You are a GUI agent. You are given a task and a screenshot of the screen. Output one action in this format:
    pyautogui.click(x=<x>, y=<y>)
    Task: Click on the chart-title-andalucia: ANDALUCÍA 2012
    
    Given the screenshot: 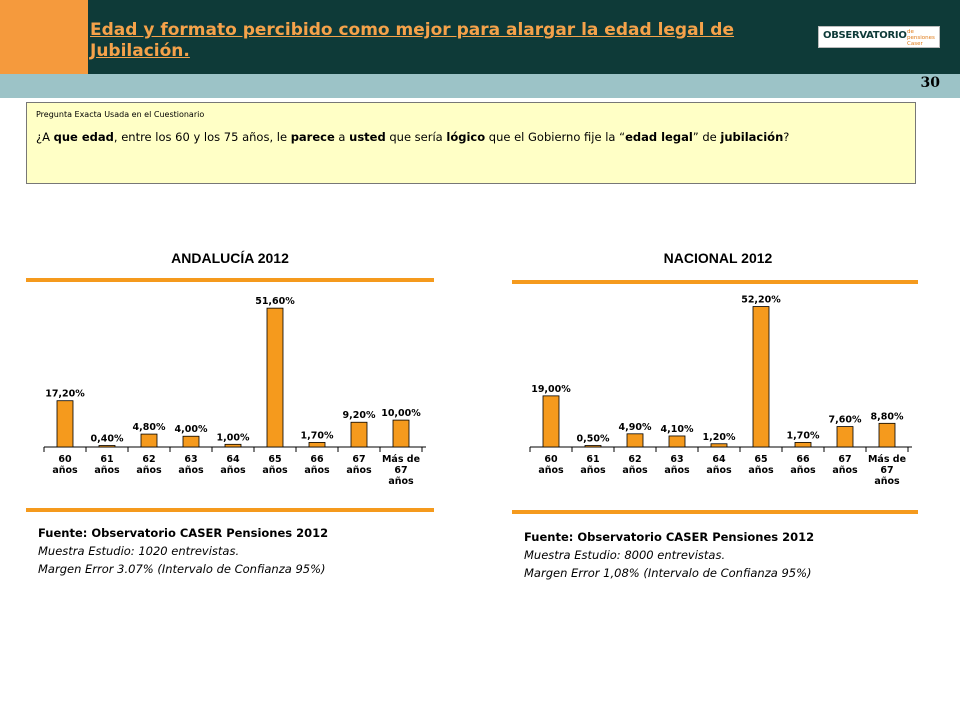 What is the action you would take?
    pyautogui.click(x=230, y=258)
    